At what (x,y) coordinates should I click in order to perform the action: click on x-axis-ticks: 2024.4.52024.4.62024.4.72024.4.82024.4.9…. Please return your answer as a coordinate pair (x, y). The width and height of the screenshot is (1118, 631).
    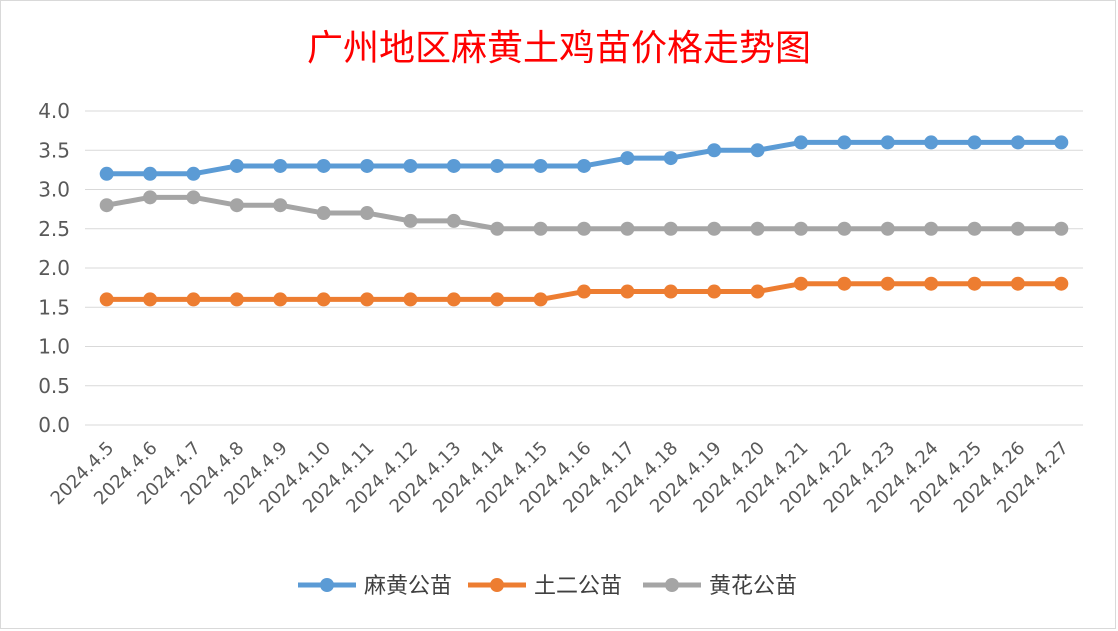
    Looking at the image, I should click on (560, 478).